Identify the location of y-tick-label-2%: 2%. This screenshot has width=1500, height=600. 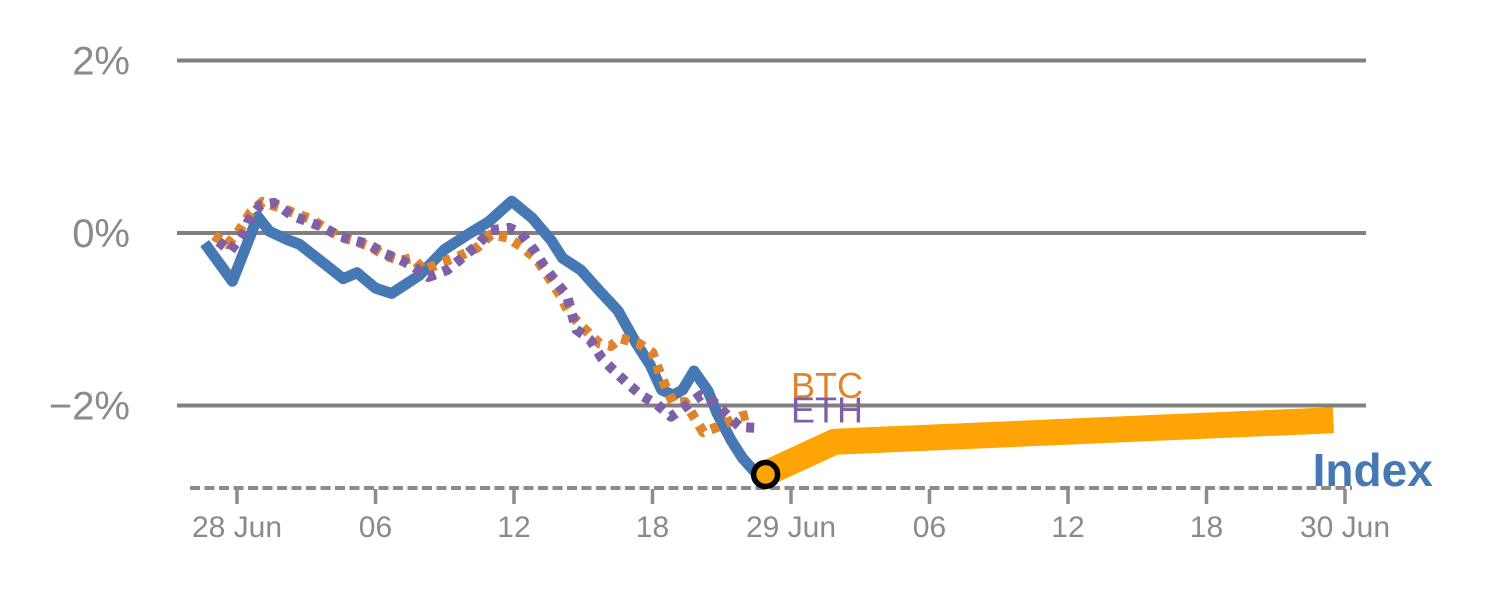
(101, 62).